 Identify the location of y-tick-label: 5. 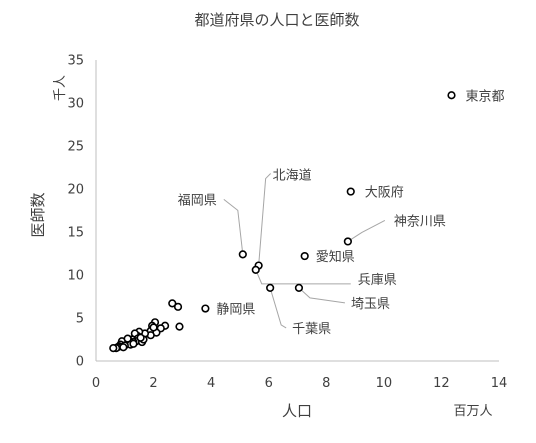
(80, 319).